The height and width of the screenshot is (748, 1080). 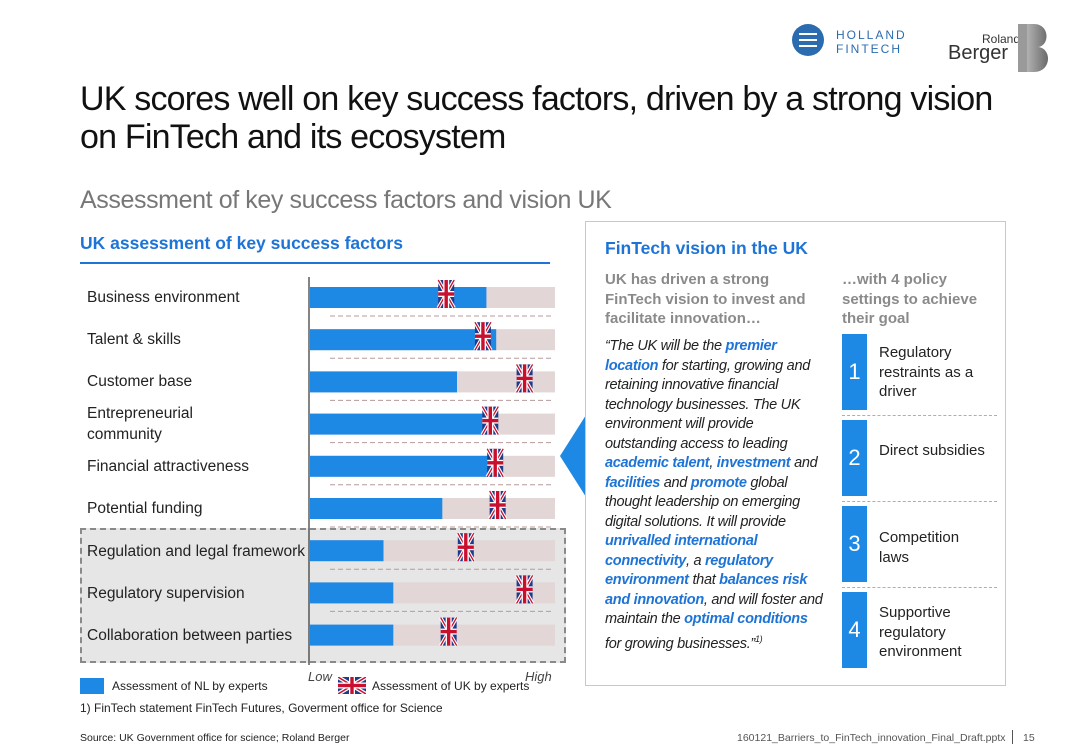 I want to click on quote-segment: “The UK will be the, so click(x=665, y=346).